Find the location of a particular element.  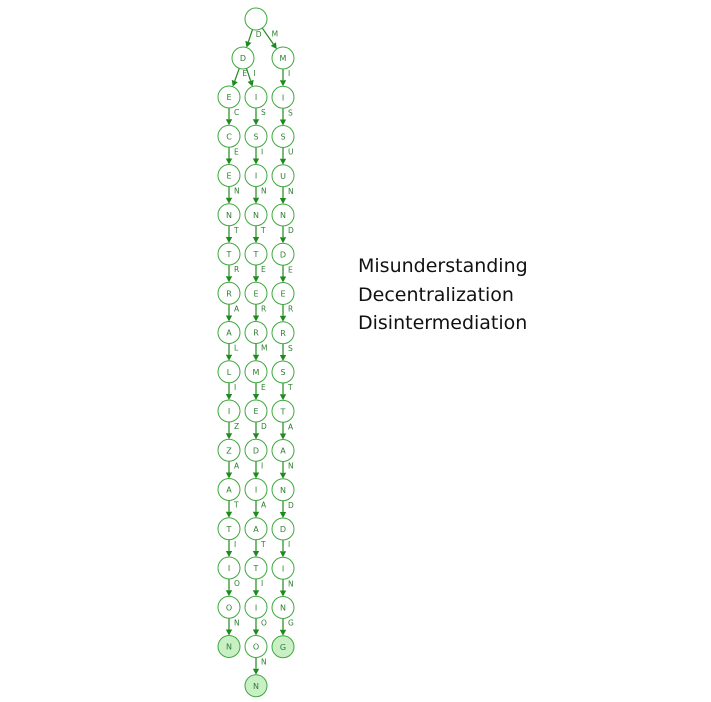

node-label: T is located at coordinates (229, 529).